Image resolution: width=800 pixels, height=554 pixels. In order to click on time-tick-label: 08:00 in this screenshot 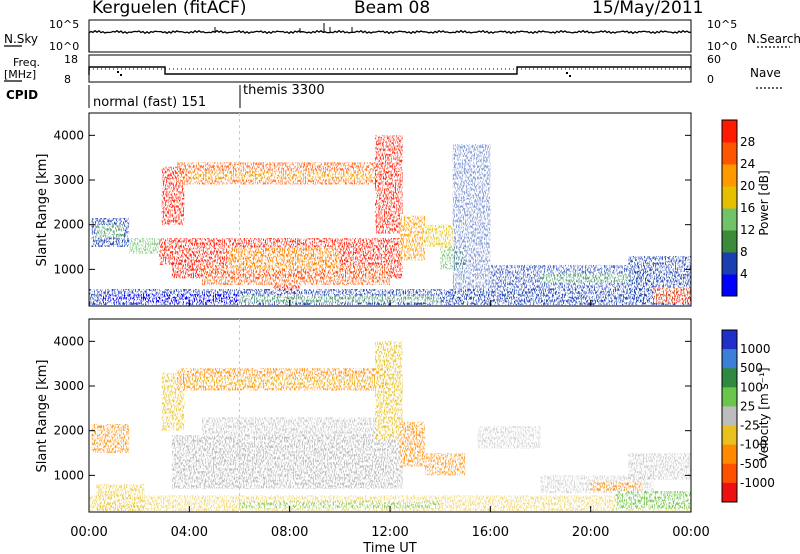, I will do `click(289, 532)`.